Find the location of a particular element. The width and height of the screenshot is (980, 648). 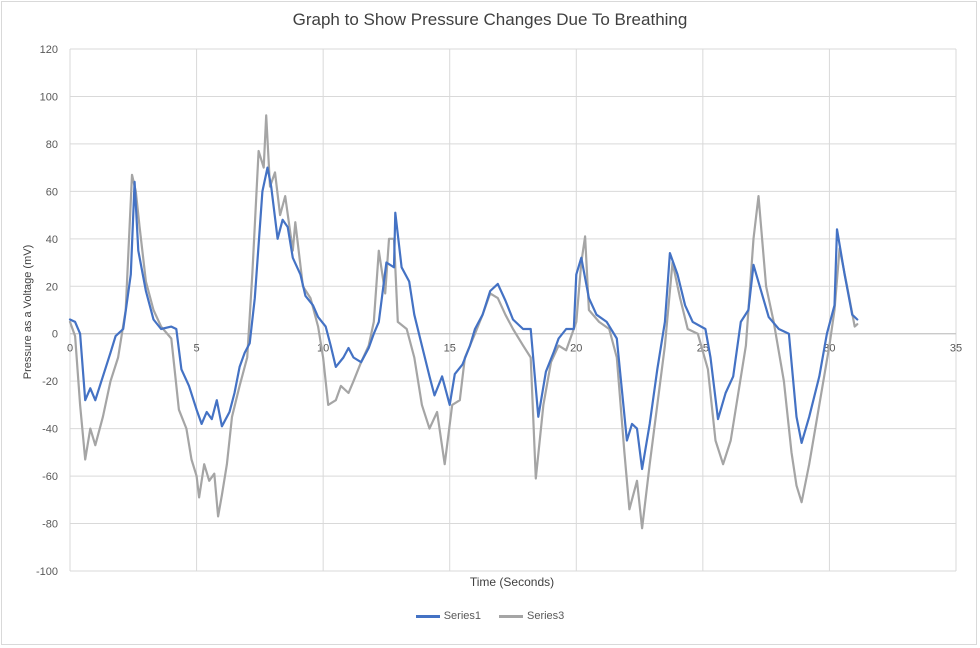

legend-item-series3: Series3 is located at coordinates (531, 616).